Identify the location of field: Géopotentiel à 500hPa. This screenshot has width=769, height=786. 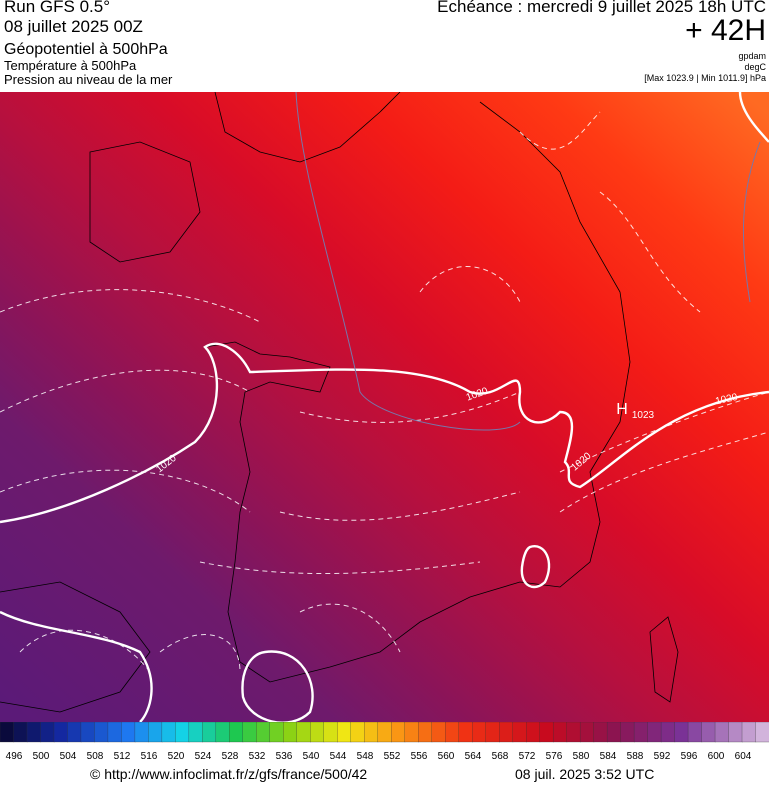
(86, 49).